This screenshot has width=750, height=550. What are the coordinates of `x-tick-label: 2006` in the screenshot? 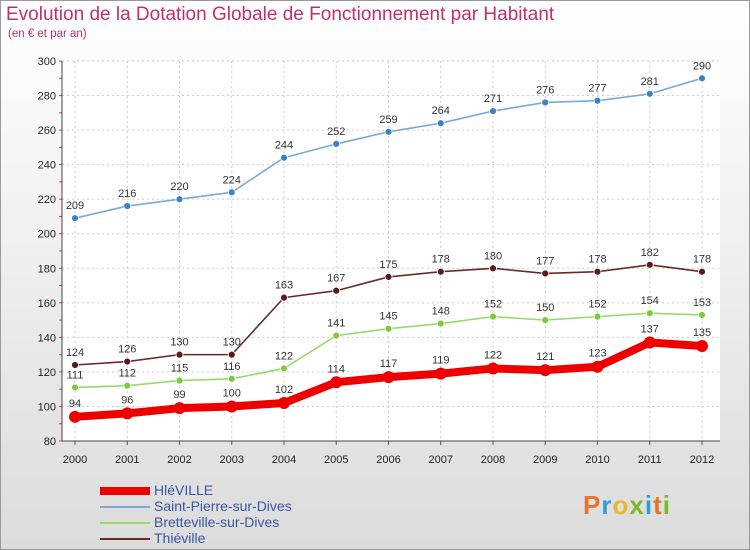 It's located at (388, 460).